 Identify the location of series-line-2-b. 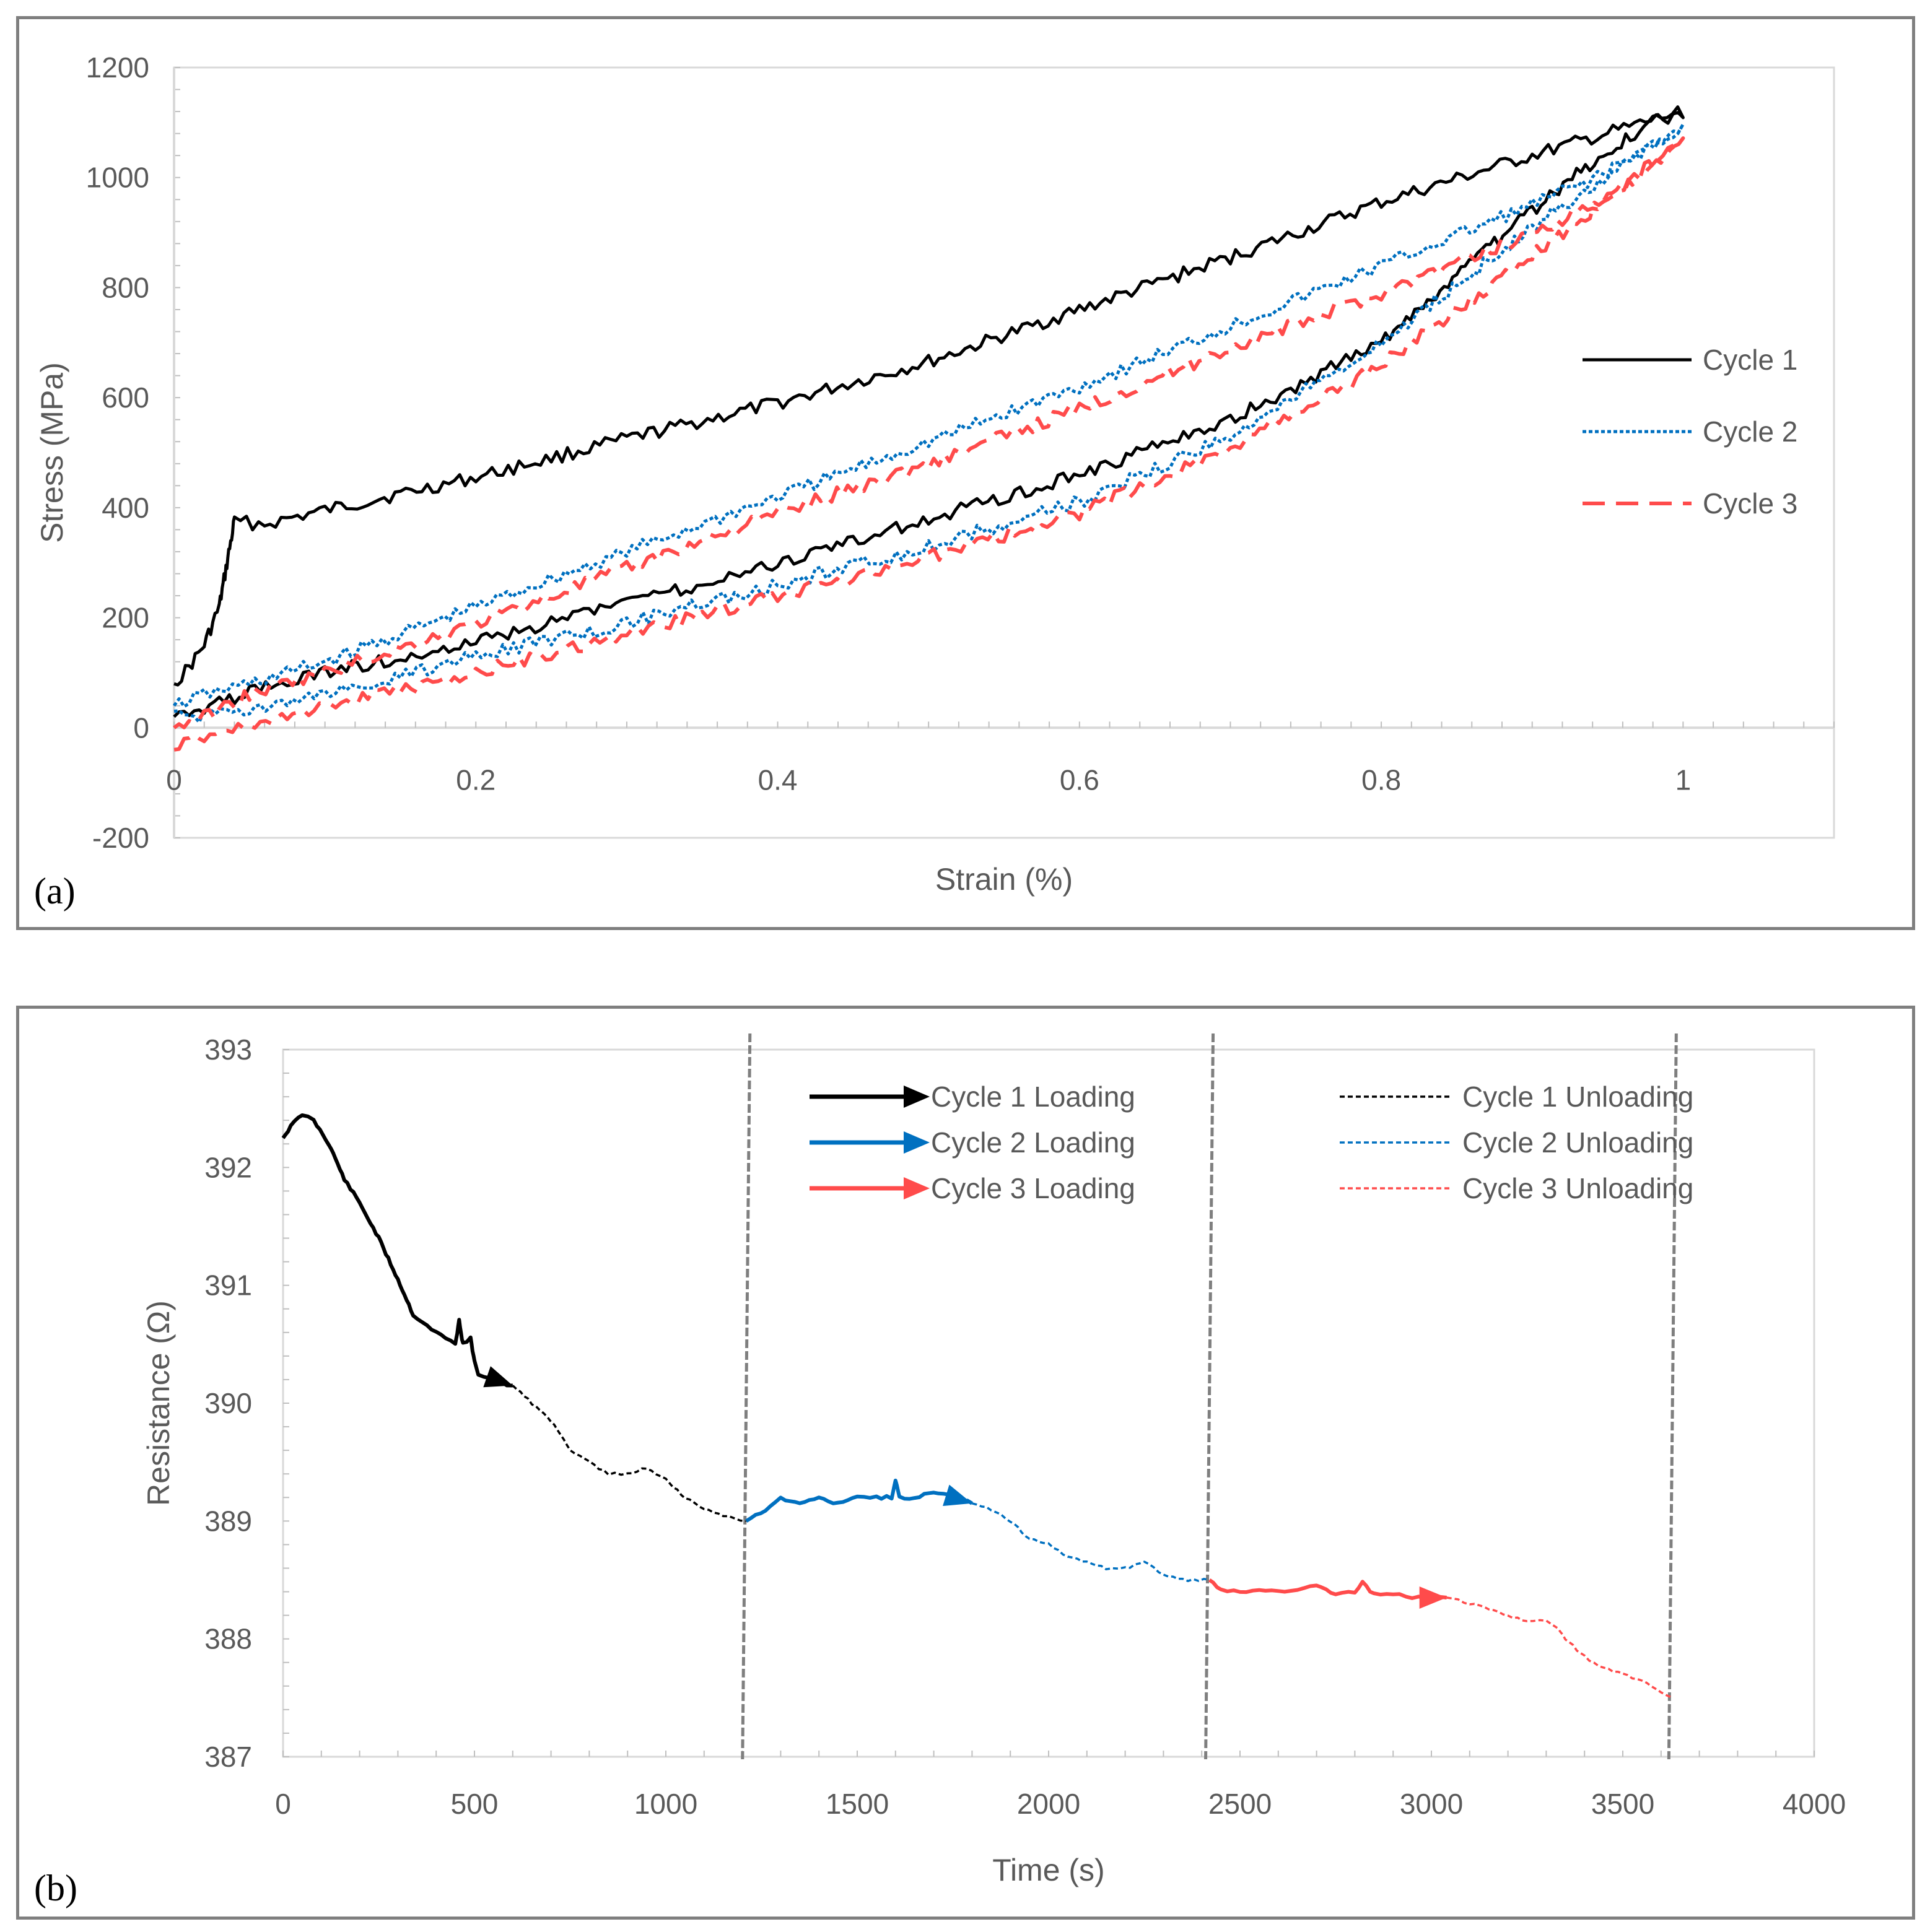
(629, 1454).